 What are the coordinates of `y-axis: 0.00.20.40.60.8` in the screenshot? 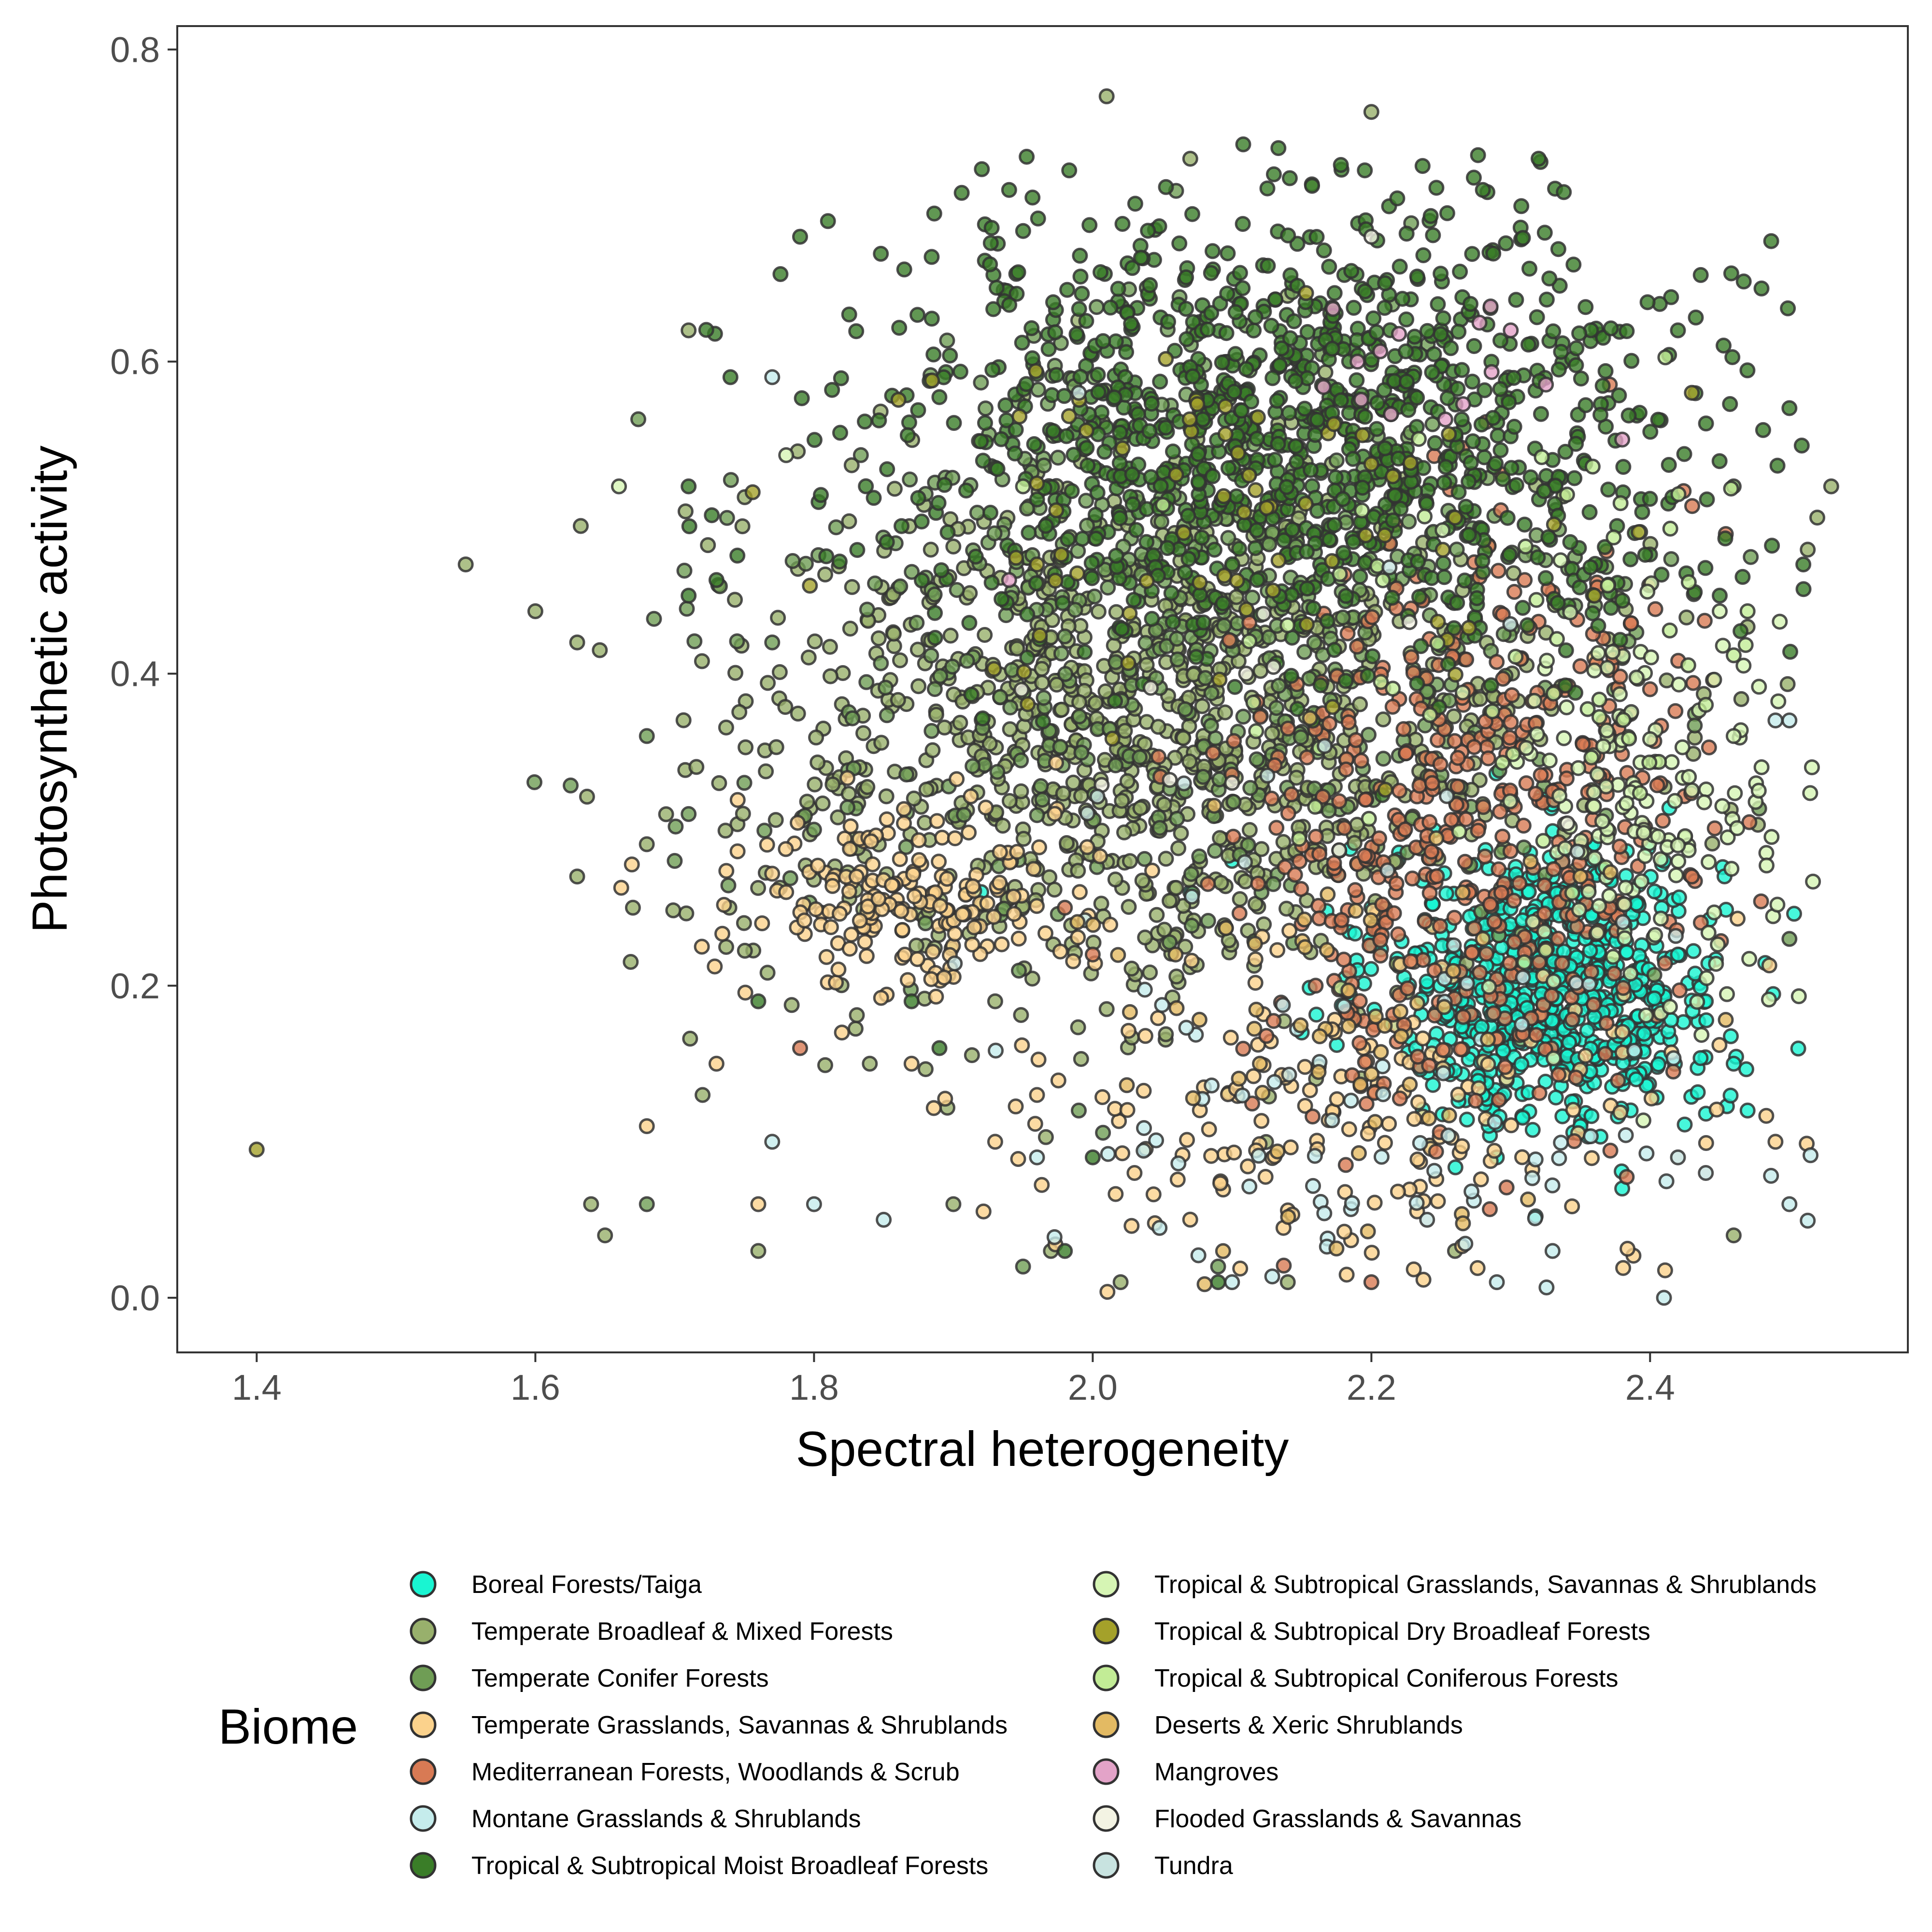 It's located at (143, 673).